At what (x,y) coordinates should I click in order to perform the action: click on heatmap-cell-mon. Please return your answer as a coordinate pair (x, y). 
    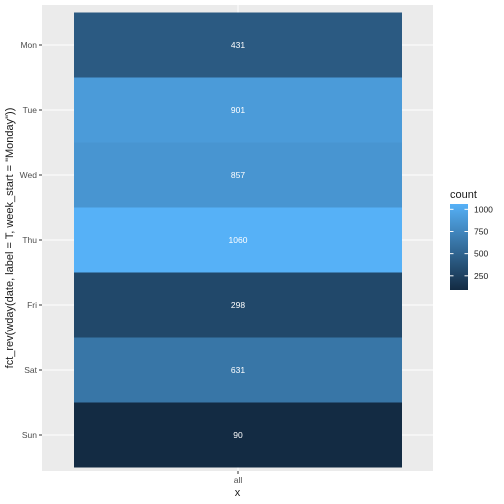
    Looking at the image, I should click on (238, 45).